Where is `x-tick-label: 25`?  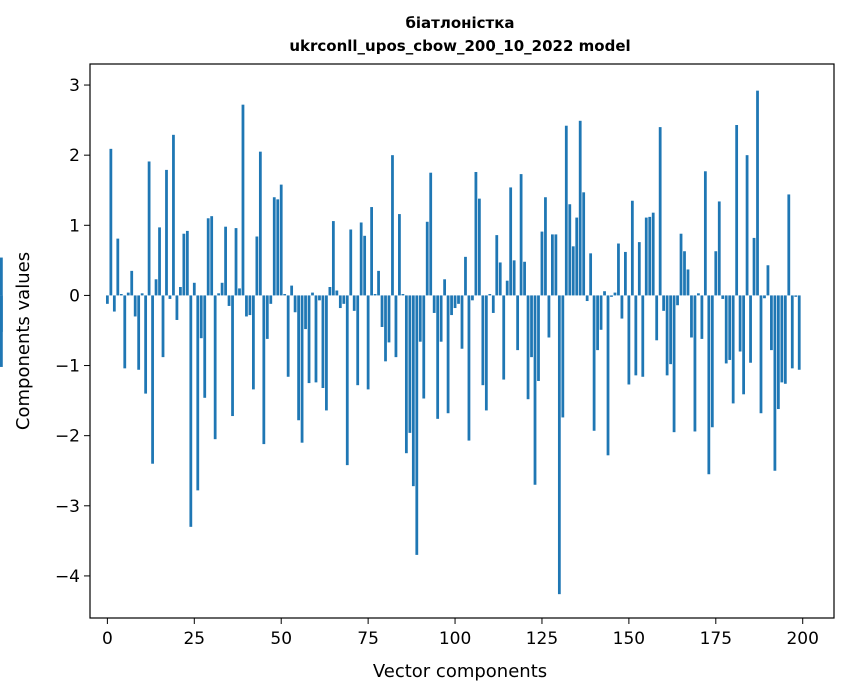
x-tick-label: 25 is located at coordinates (194, 639).